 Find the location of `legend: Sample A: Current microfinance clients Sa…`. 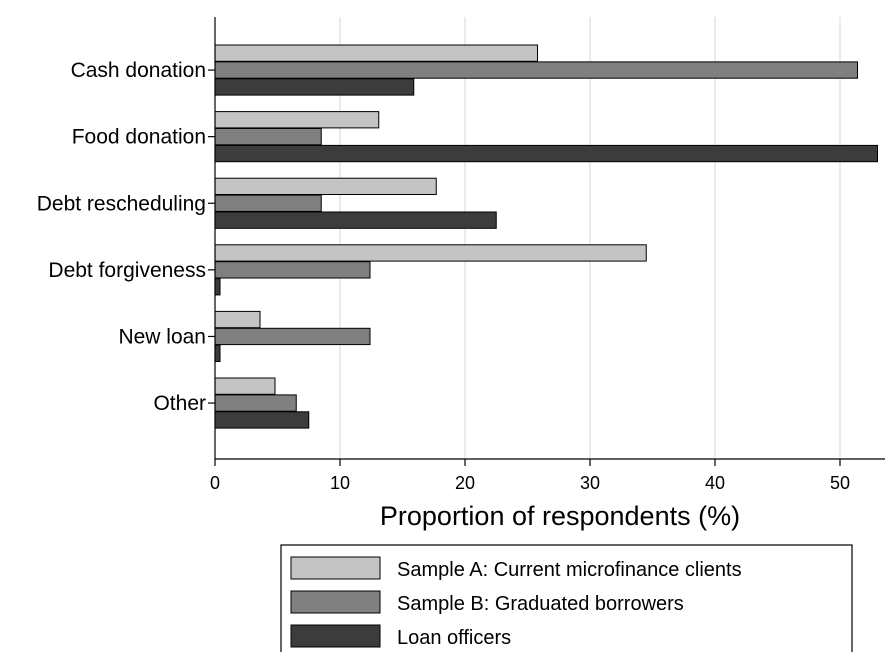

legend: Sample A: Current microfinance clients Sa… is located at coordinates (566, 598).